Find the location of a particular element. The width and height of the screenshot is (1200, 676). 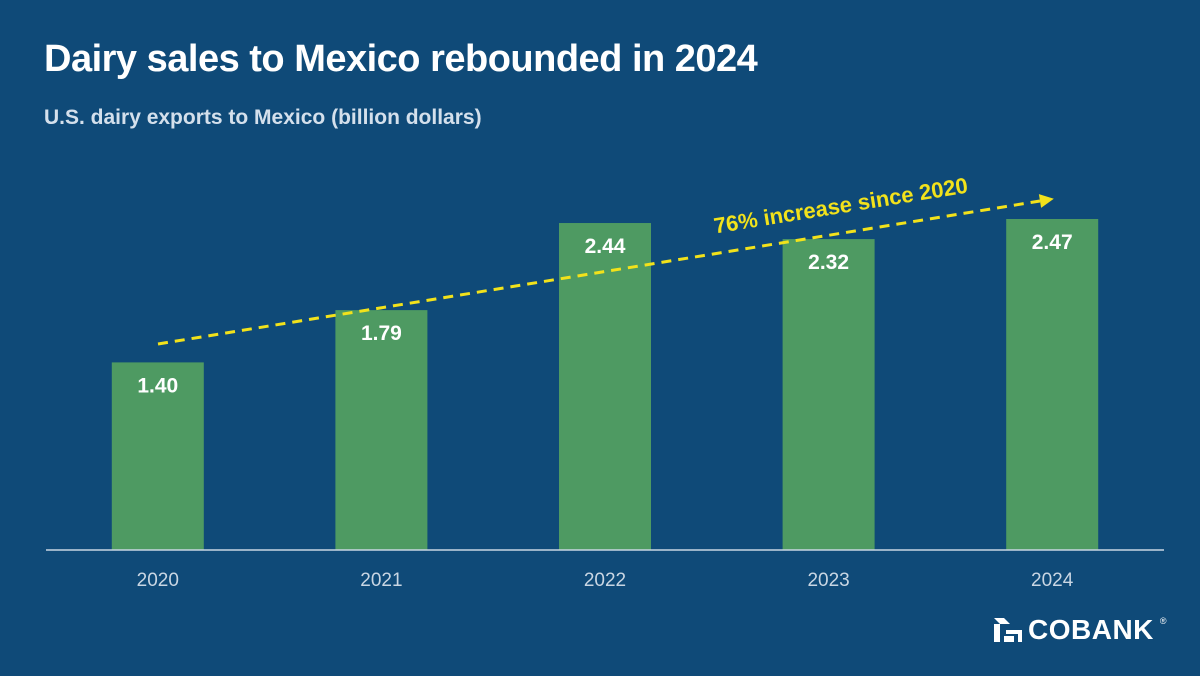

bar-value-label-2020: 1.40 is located at coordinates (157, 385).